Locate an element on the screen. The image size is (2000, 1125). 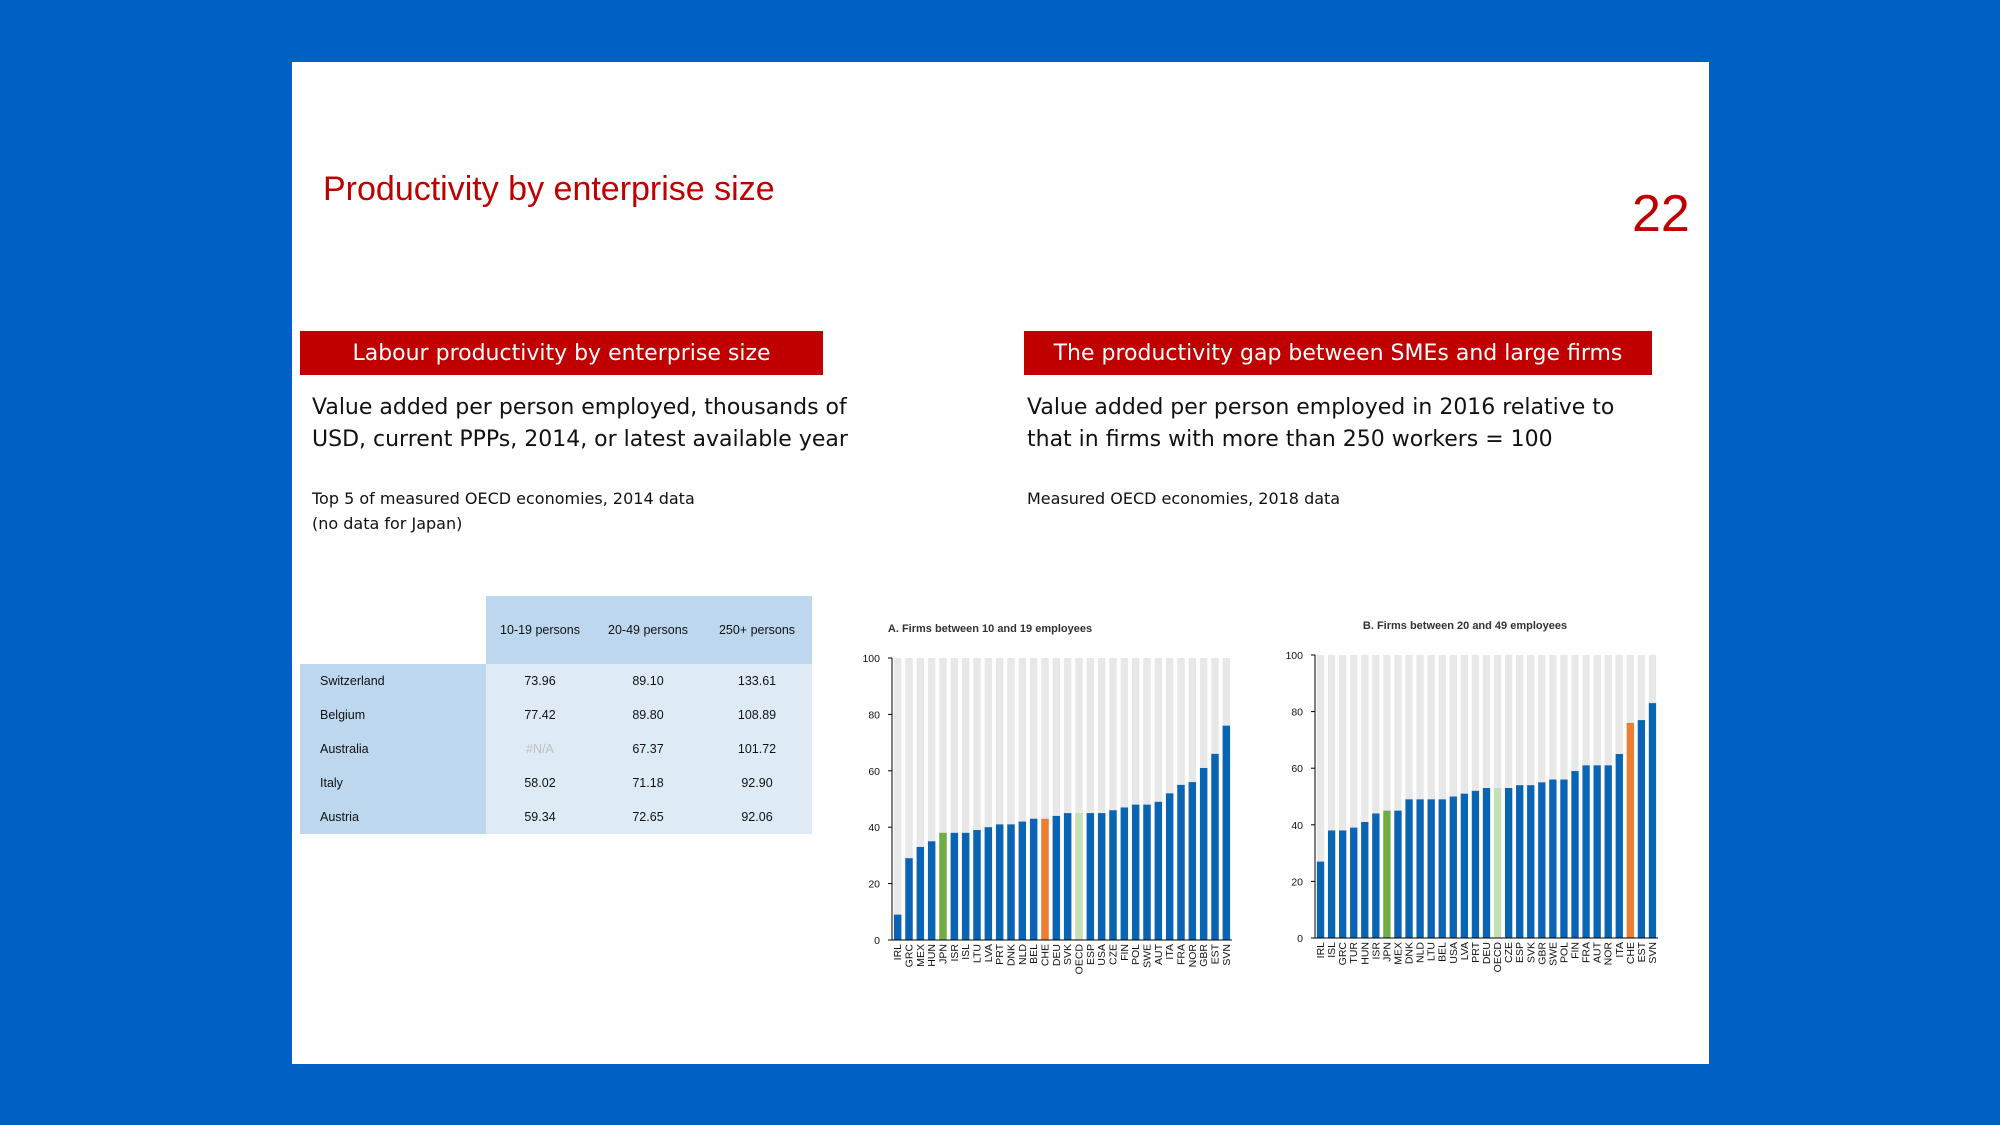
x-tick-label: POL is located at coordinates (1136, 954).